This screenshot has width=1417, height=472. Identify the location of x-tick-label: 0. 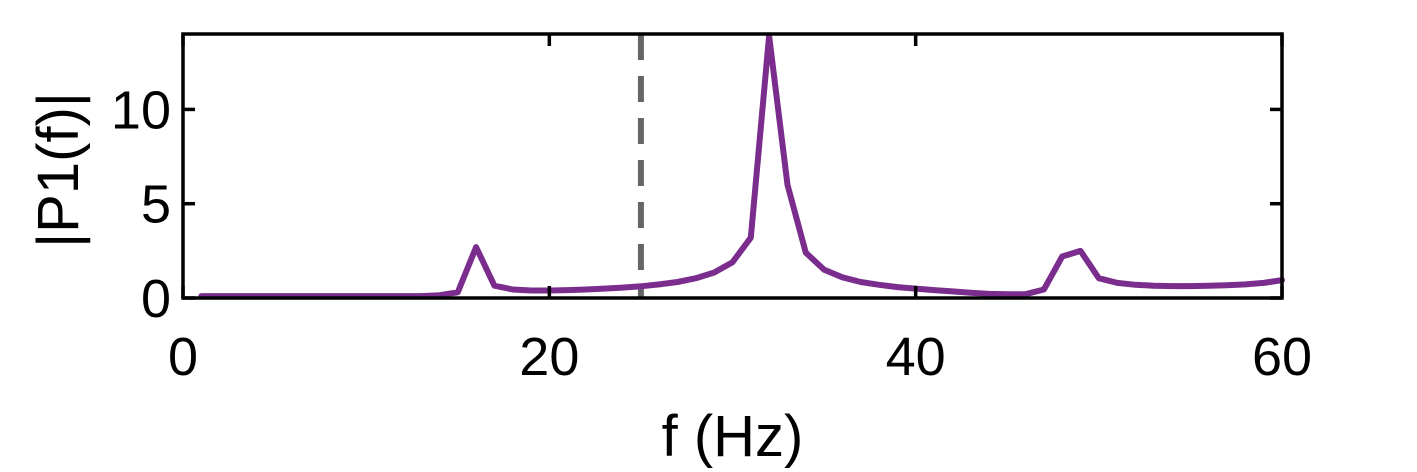
(183, 357).